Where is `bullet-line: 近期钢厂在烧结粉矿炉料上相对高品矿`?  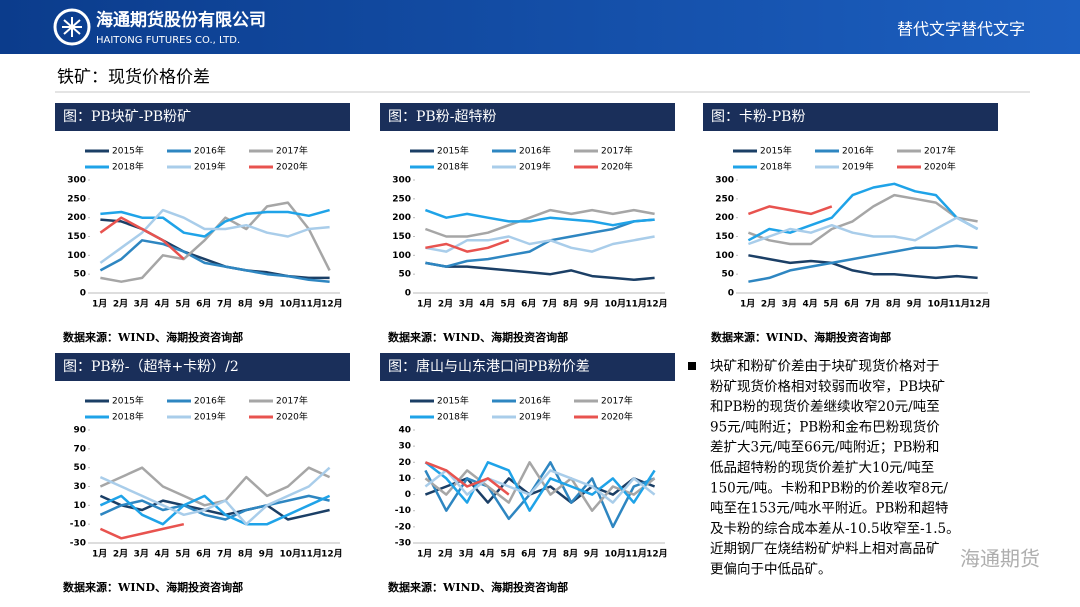
bullet-line: 近期钢厂在烧结粉矿炉料上相对高品矿 is located at coordinates (825, 548).